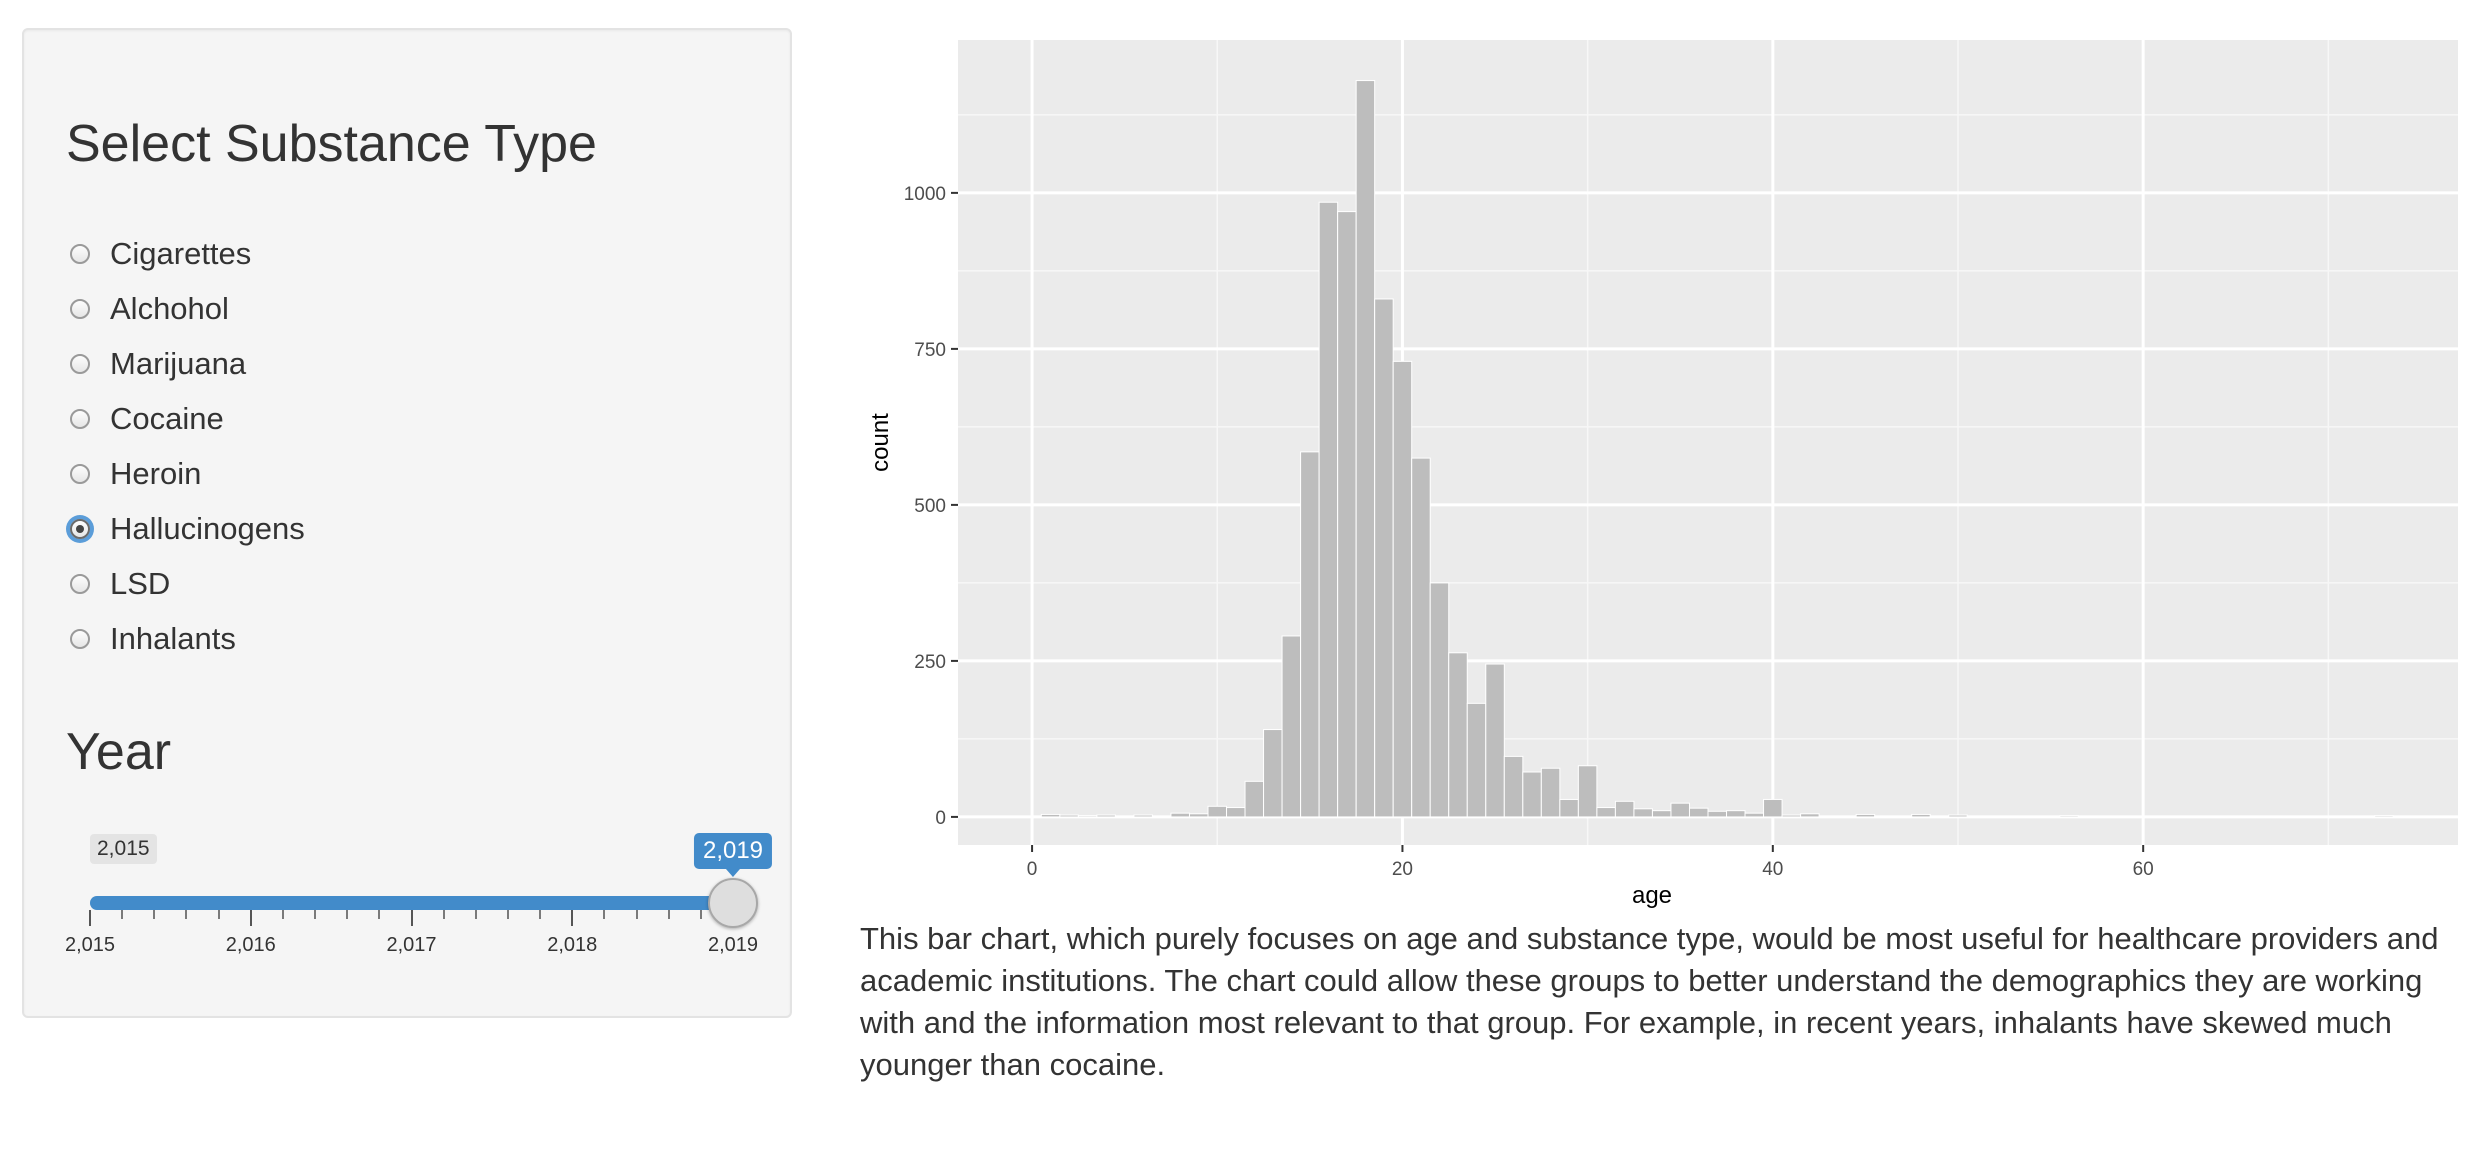 This screenshot has height=1152, width=2486. I want to click on slider-tick-label: 2,018, so click(572, 945).